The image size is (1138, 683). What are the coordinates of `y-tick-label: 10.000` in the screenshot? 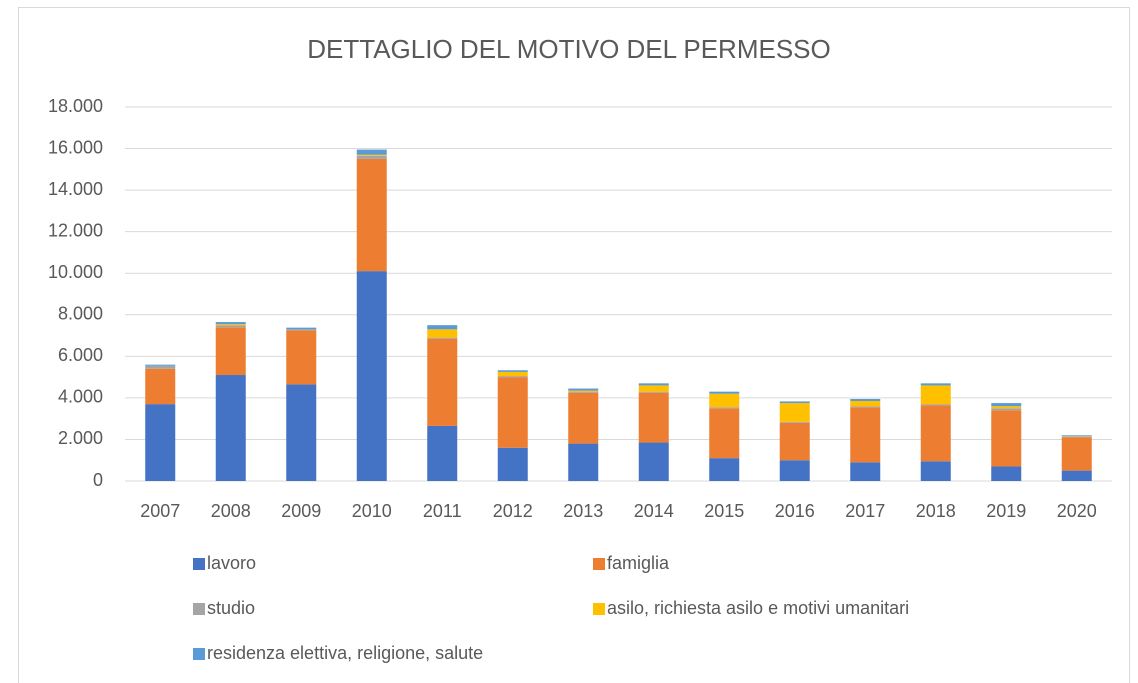 It's located at (75, 272).